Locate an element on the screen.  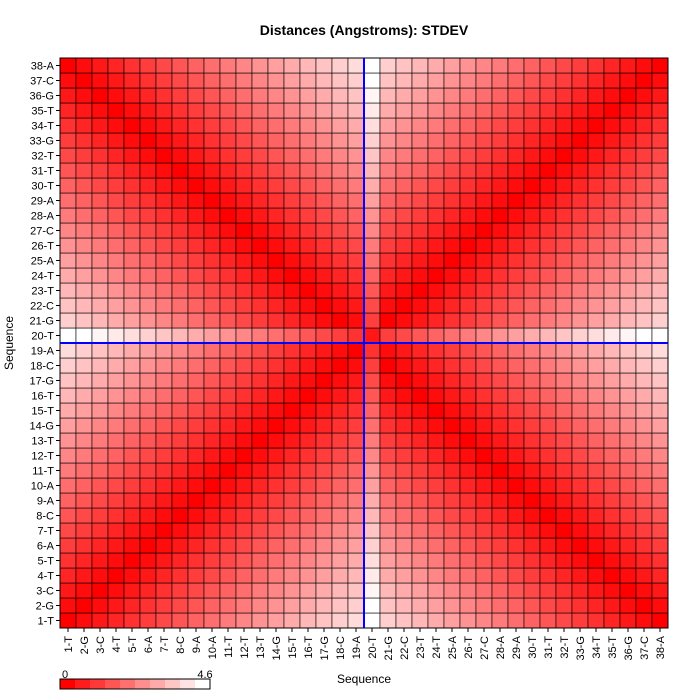
y-tick-label: 38-A is located at coordinates (43, 67).